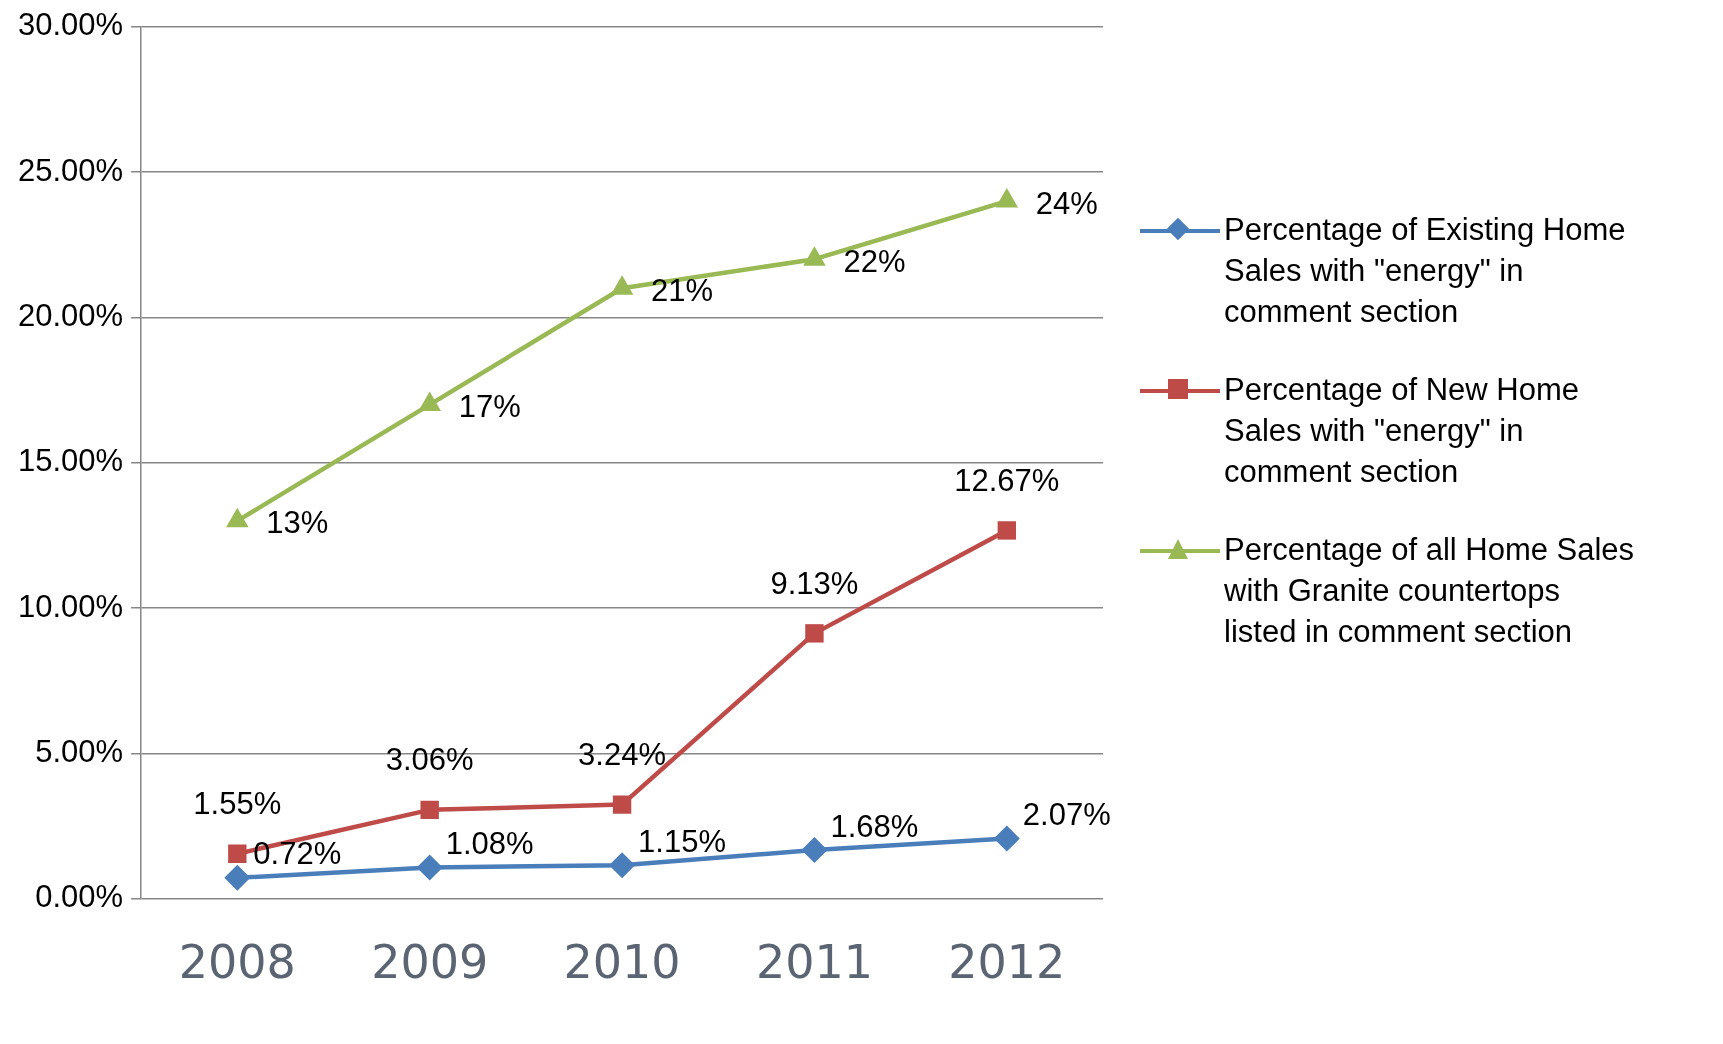 The image size is (1723, 1044). What do you see at coordinates (79, 751) in the screenshot?
I see `y-tick-label: 5.00%` at bounding box center [79, 751].